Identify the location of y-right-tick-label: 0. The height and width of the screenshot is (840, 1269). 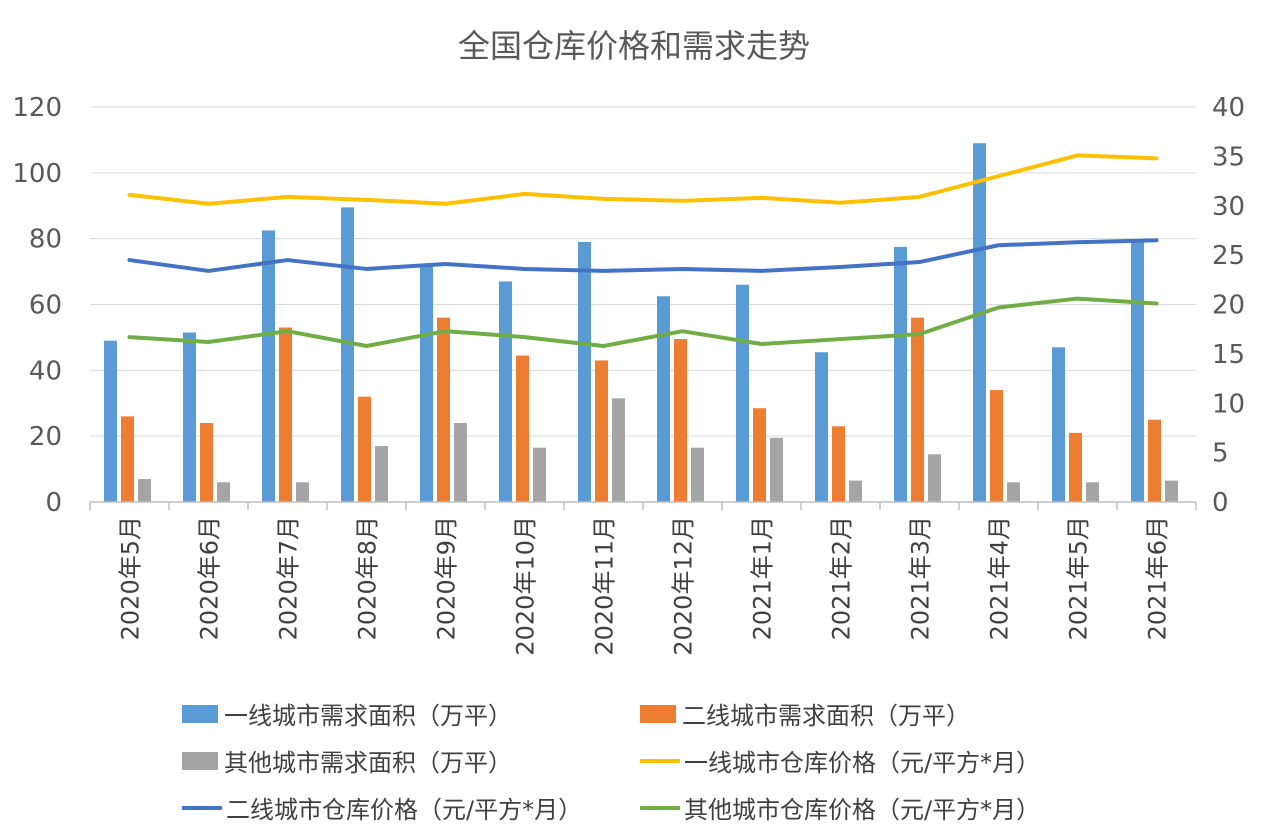
(1220, 503).